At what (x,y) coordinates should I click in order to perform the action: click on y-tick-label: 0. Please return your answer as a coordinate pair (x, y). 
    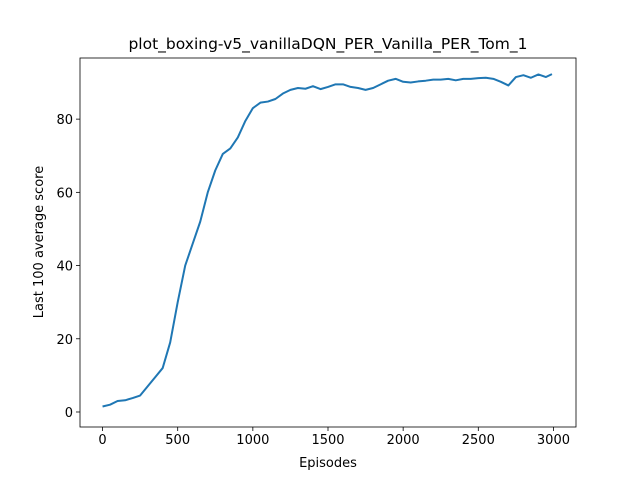
    Looking at the image, I should click on (69, 413).